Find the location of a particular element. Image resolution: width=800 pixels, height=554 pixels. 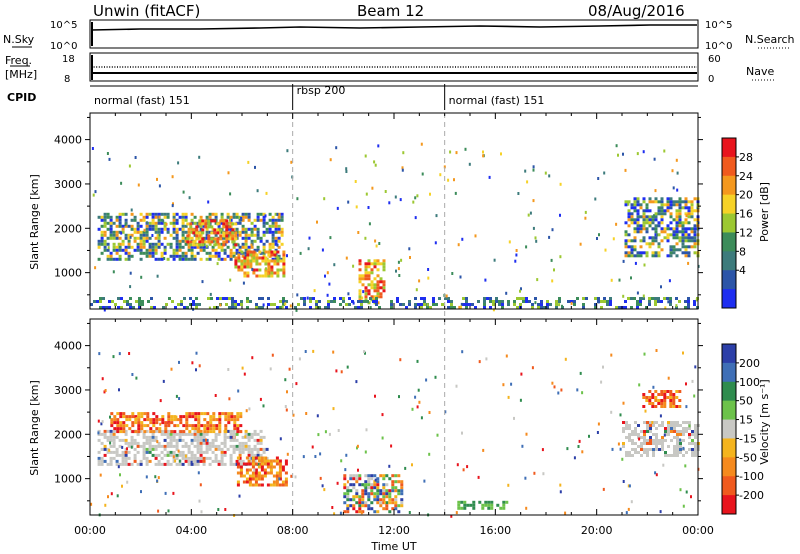

power-colorbar-tick: 12 is located at coordinates (746, 232).